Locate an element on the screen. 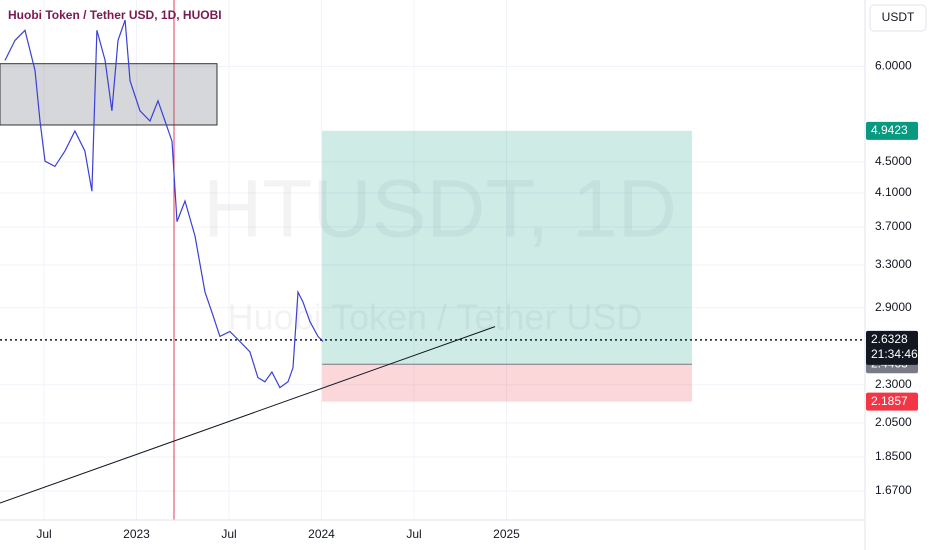 The width and height of the screenshot is (932, 550). y-tick-label: 3.7000 is located at coordinates (893, 226).